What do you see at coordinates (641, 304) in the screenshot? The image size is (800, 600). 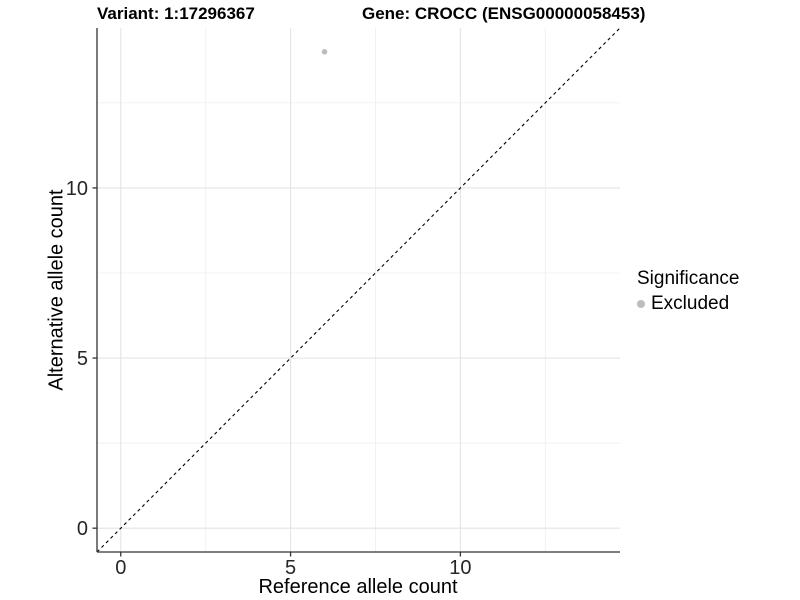 I see `legend-key-point-icon` at bounding box center [641, 304].